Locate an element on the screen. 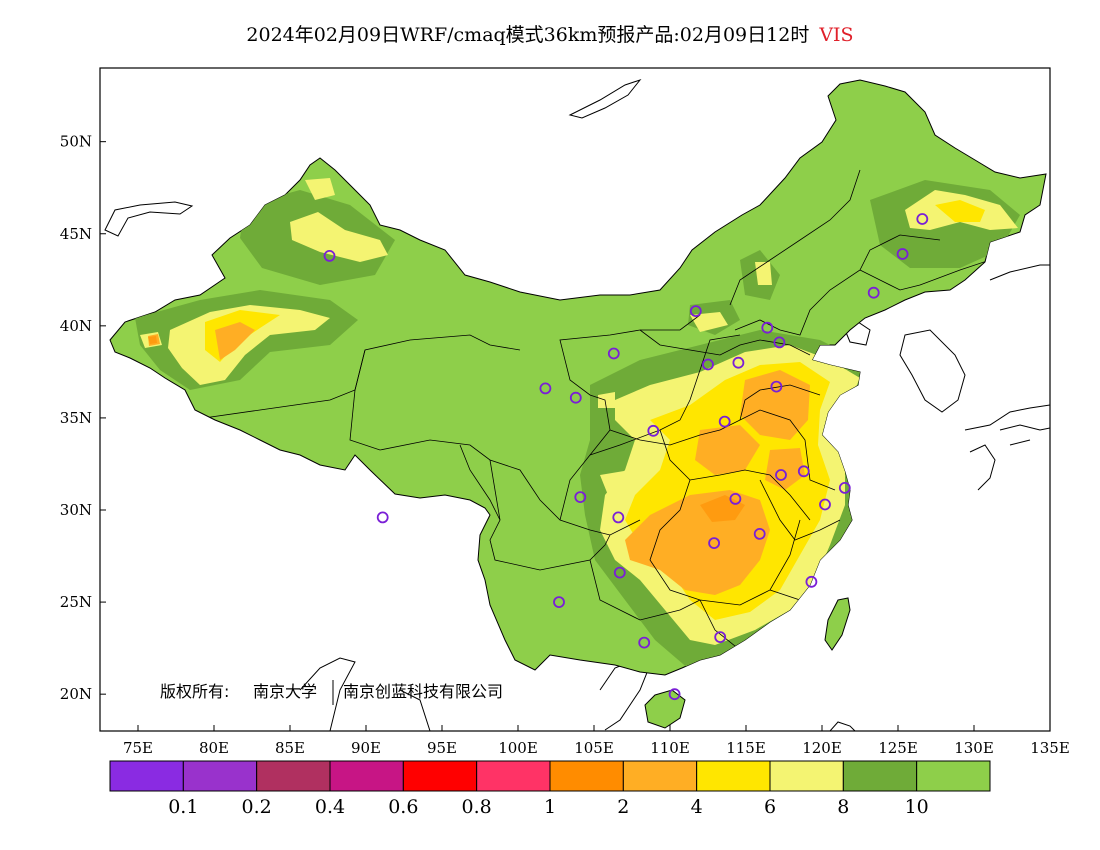 This screenshot has width=1100, height=850. korea-peninsula is located at coordinates (932, 371).